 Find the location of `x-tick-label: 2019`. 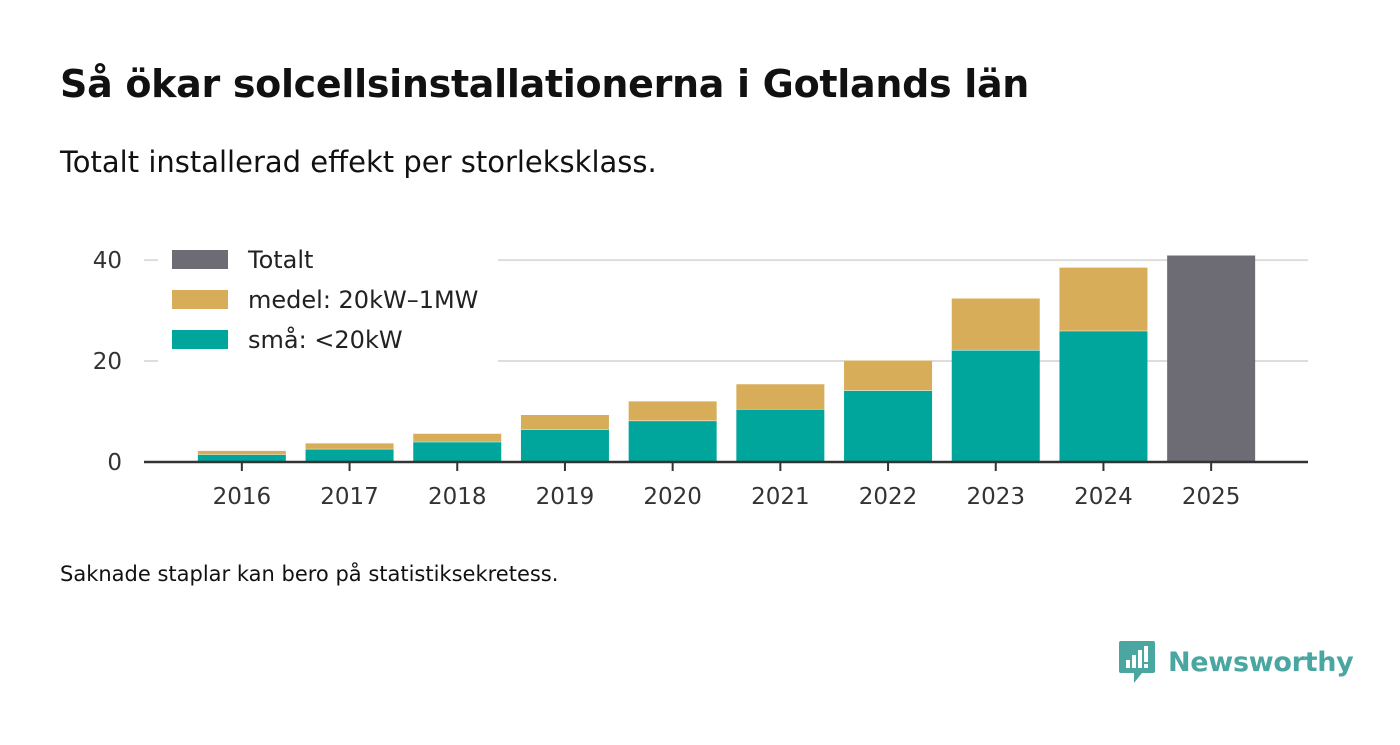

x-tick-label: 2019 is located at coordinates (565, 497).